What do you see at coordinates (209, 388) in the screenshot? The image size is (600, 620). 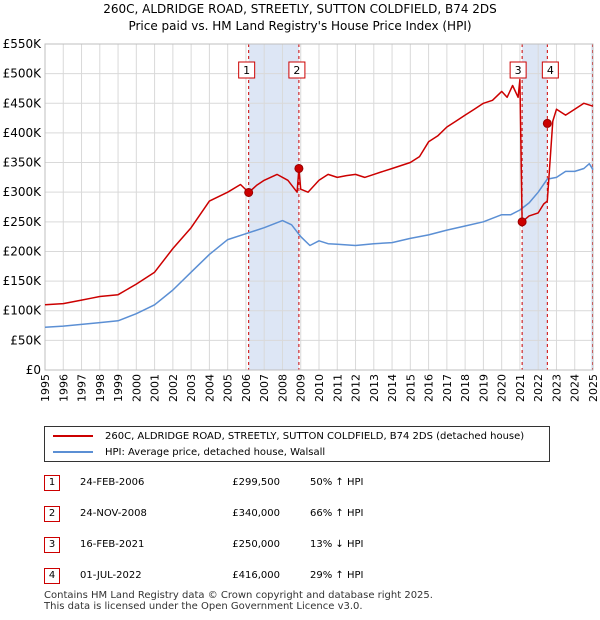 I see `x-tick-label: 2004` at bounding box center [209, 388].